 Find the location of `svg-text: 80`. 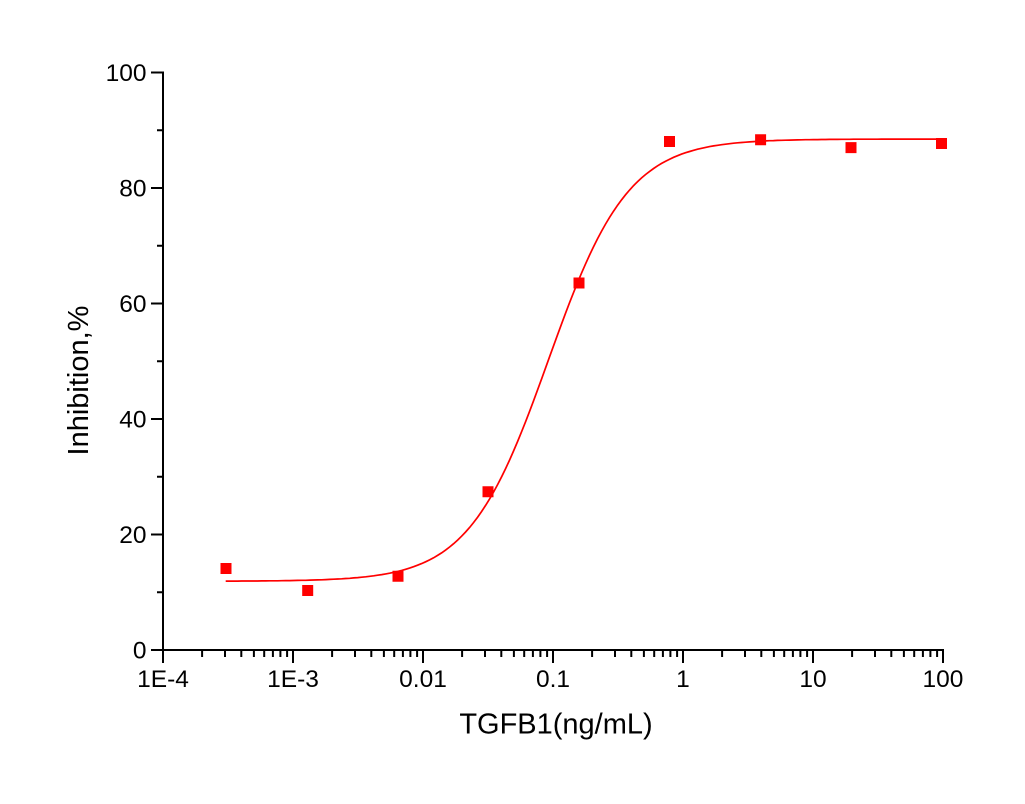

svg-text: 80 is located at coordinates (132, 189).